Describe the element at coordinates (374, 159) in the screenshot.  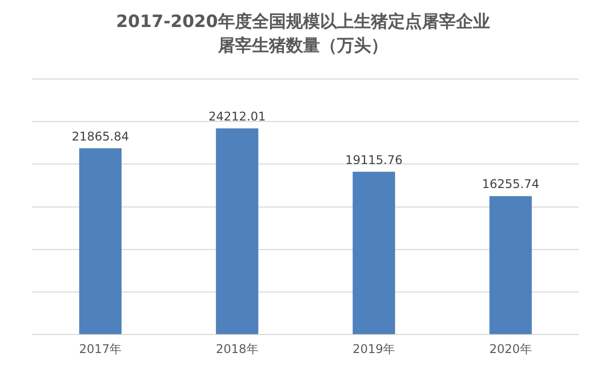
I see `data-label: 19115.76` at that location.